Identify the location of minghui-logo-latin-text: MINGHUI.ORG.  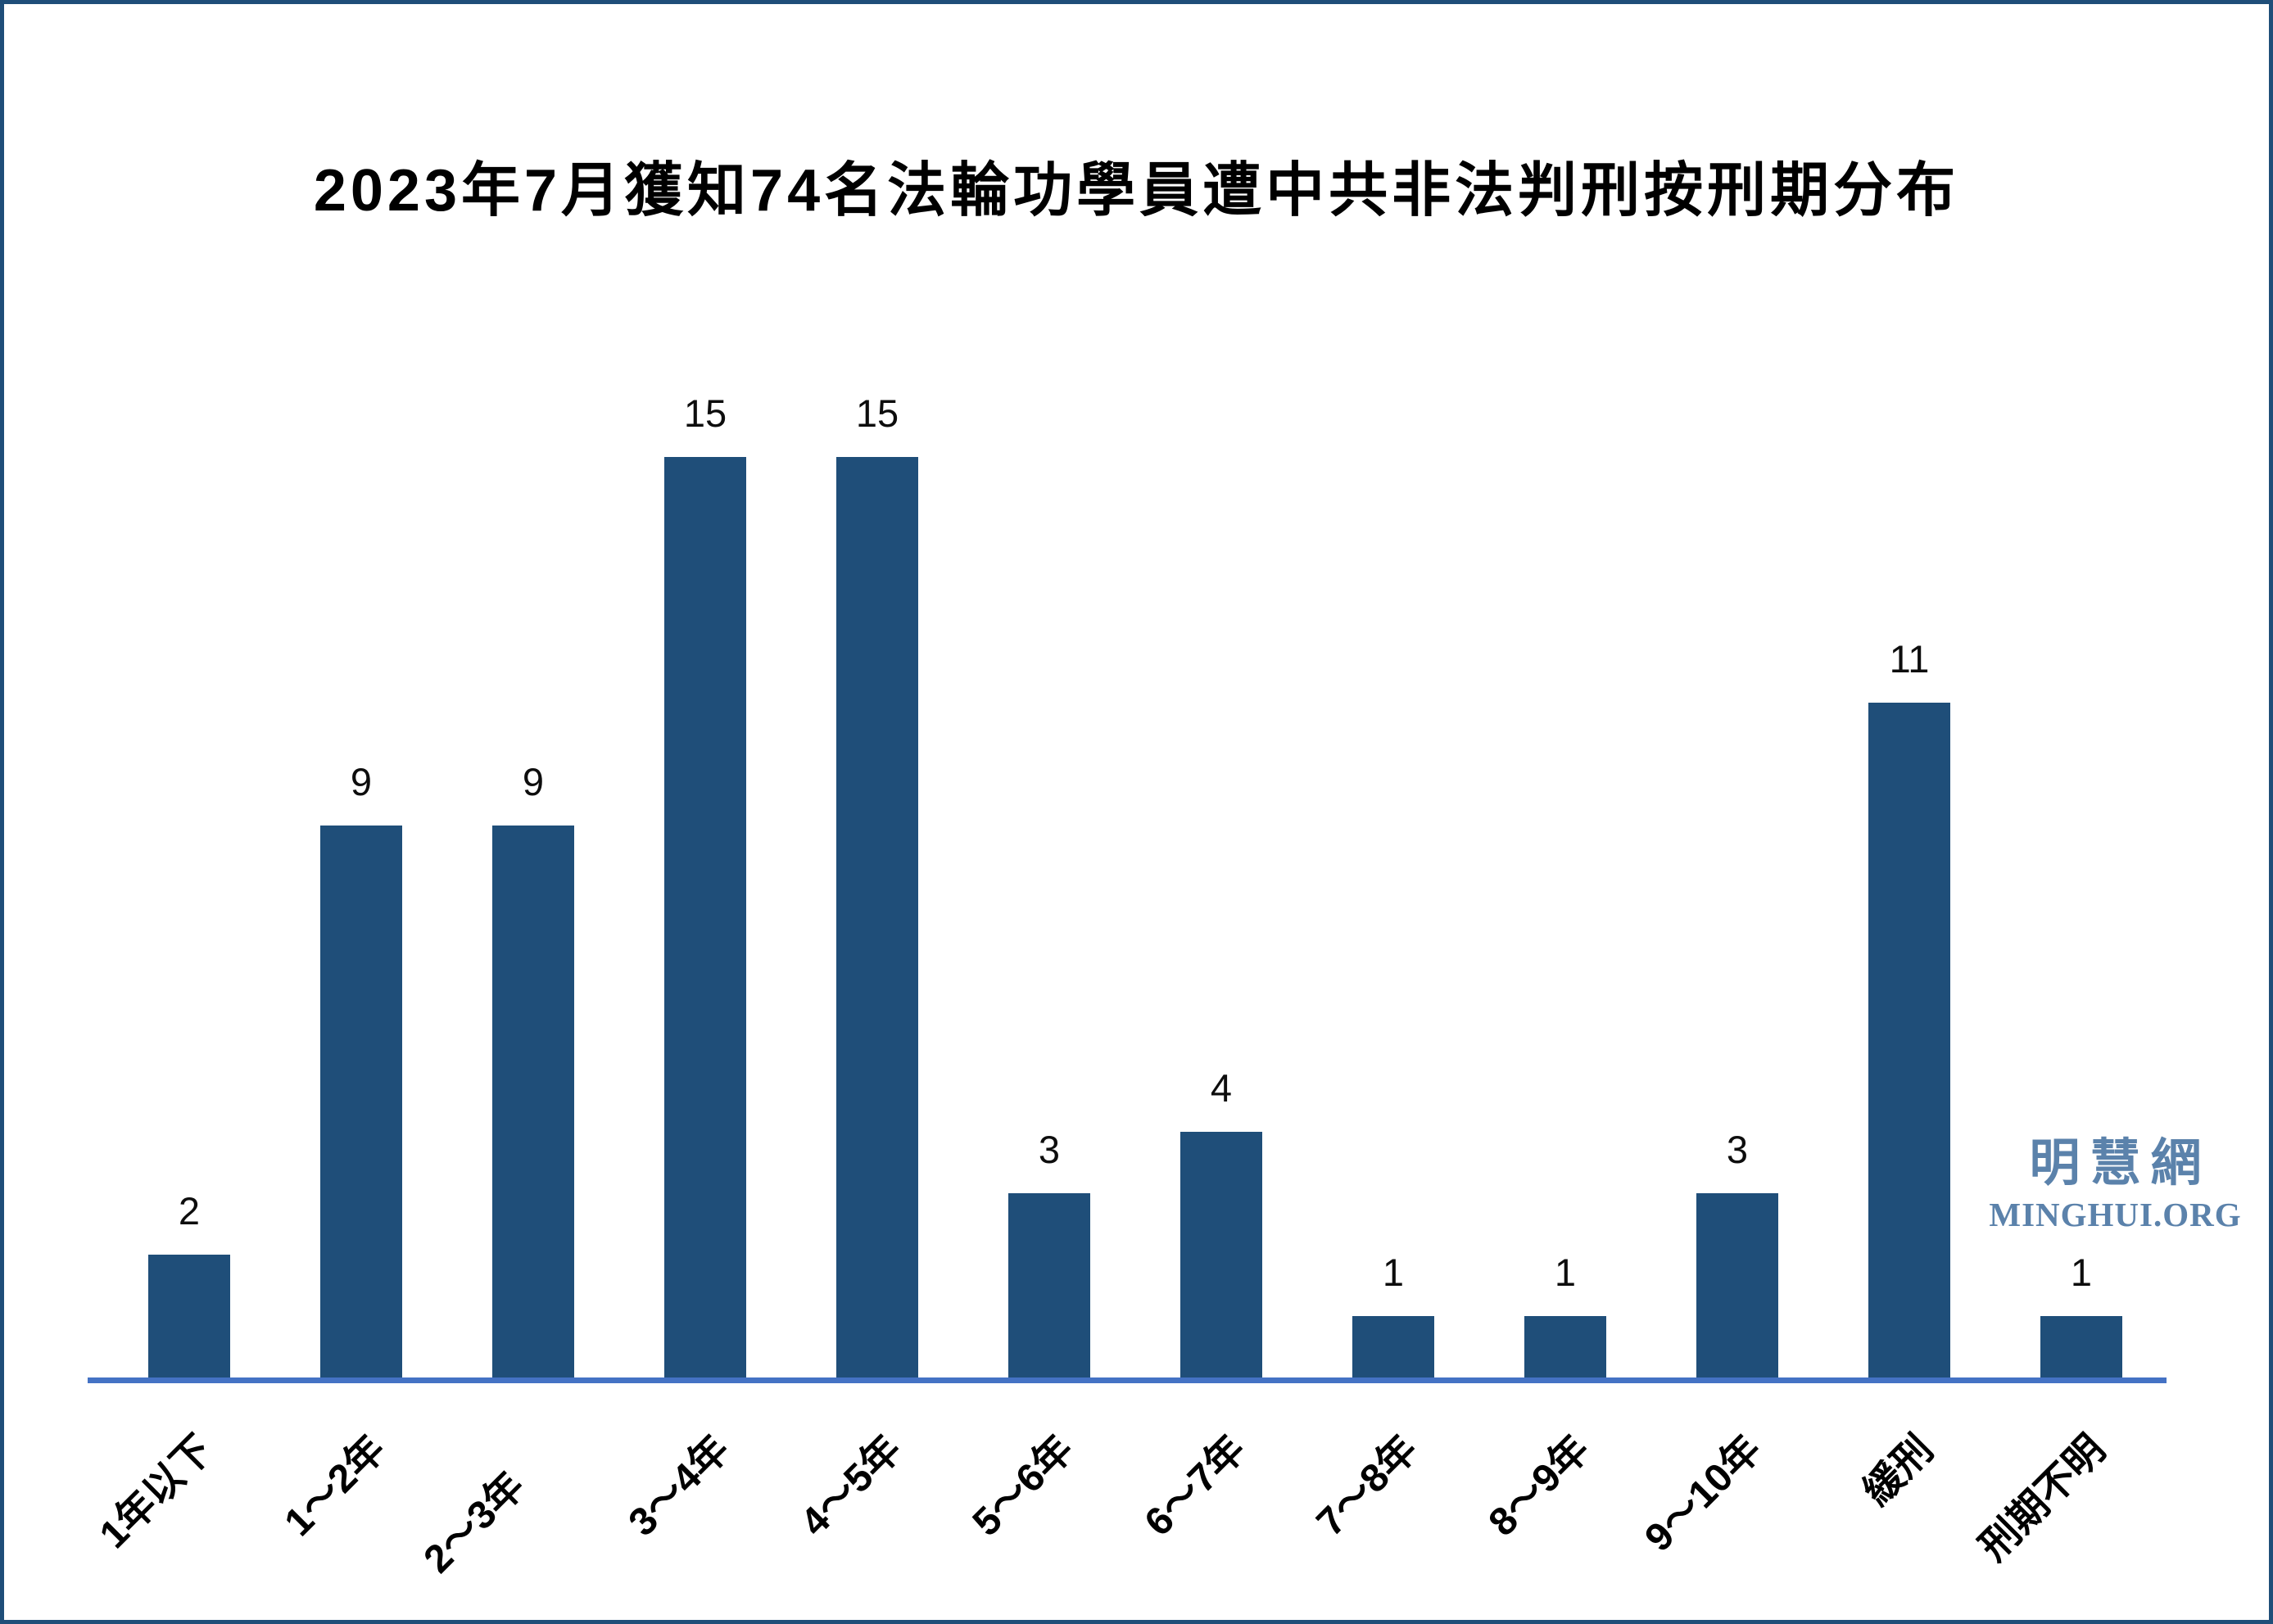
(2115, 1215).